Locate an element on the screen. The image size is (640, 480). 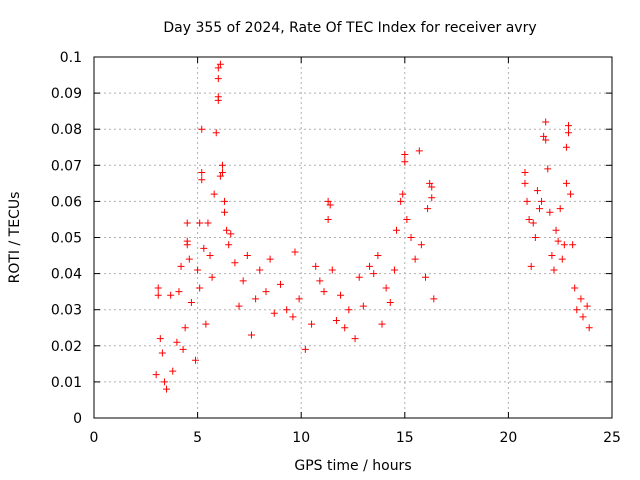
y-axis-label: ROTI / TECUs is located at coordinates (15, 238).